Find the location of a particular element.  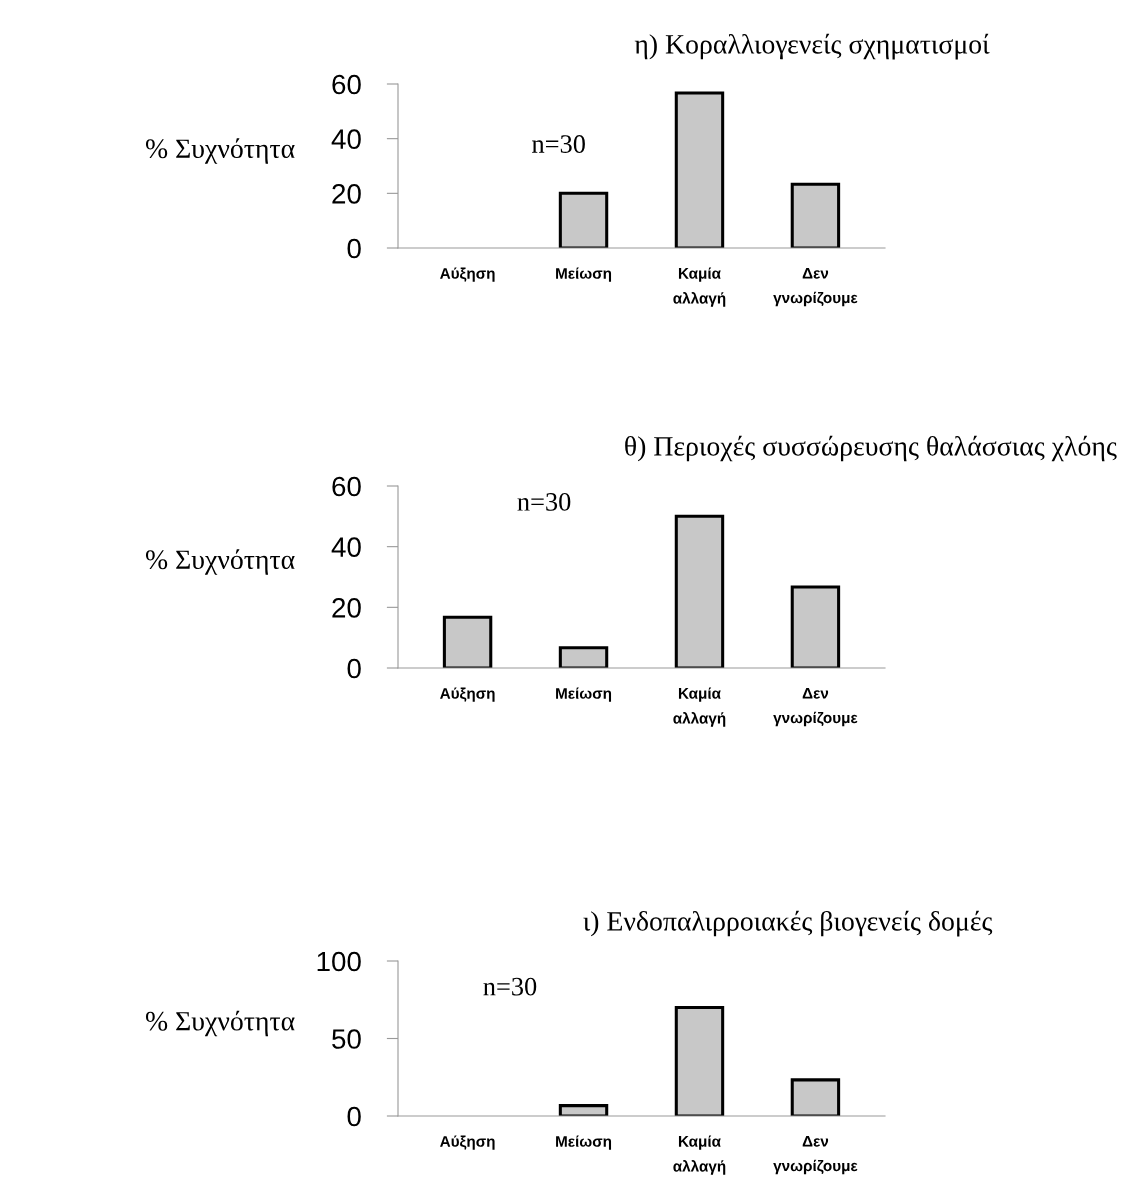

chart-title: η) Κοραλλιογενείς σχηματισμοί is located at coordinates (812, 46).